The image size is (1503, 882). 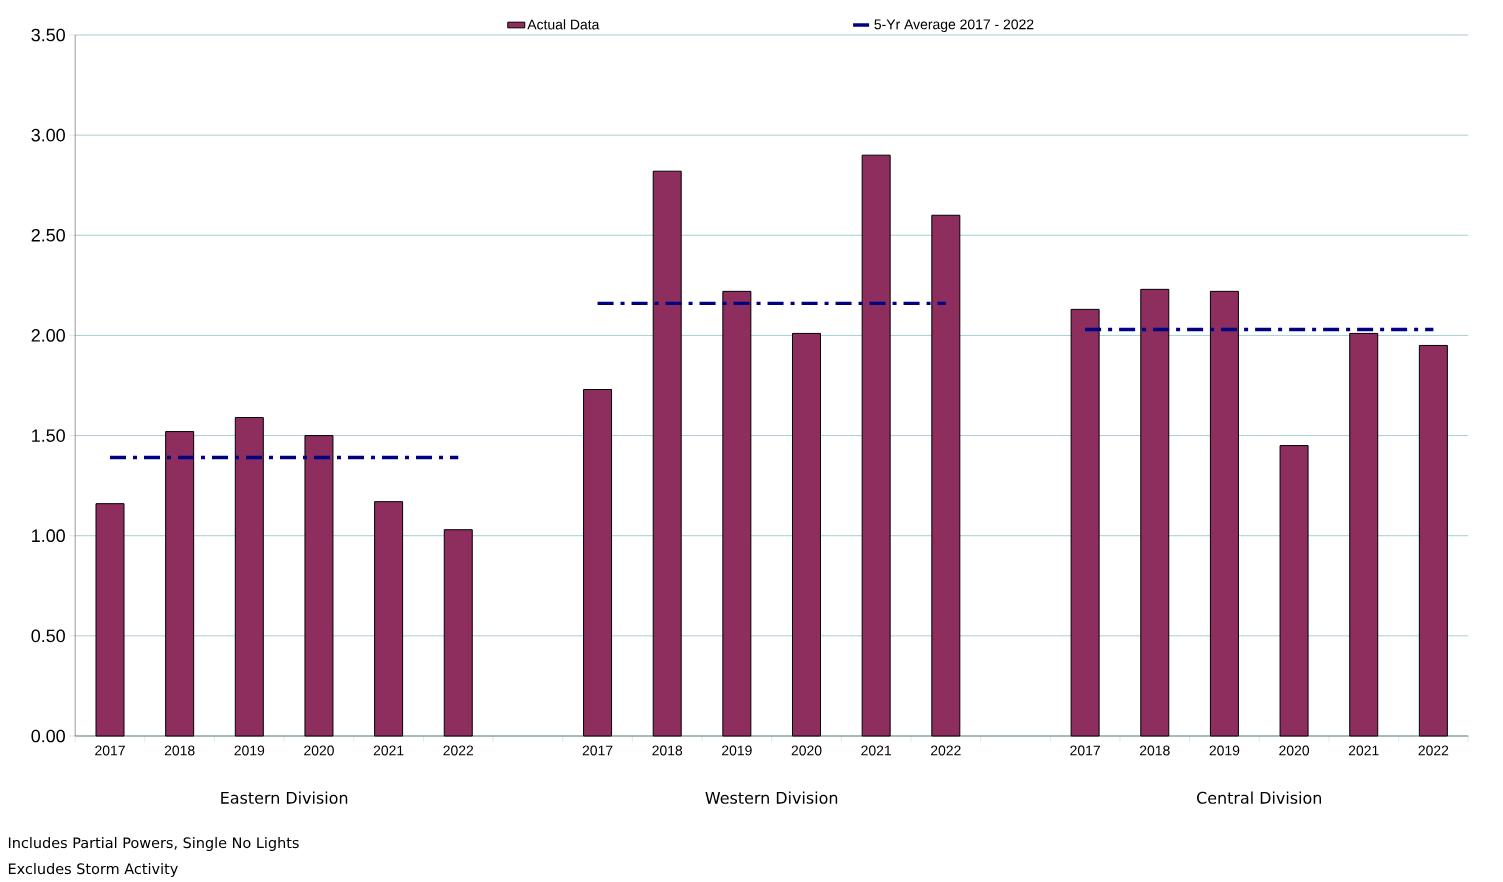 I want to click on y-tick-label: 2.50, so click(x=48, y=235).